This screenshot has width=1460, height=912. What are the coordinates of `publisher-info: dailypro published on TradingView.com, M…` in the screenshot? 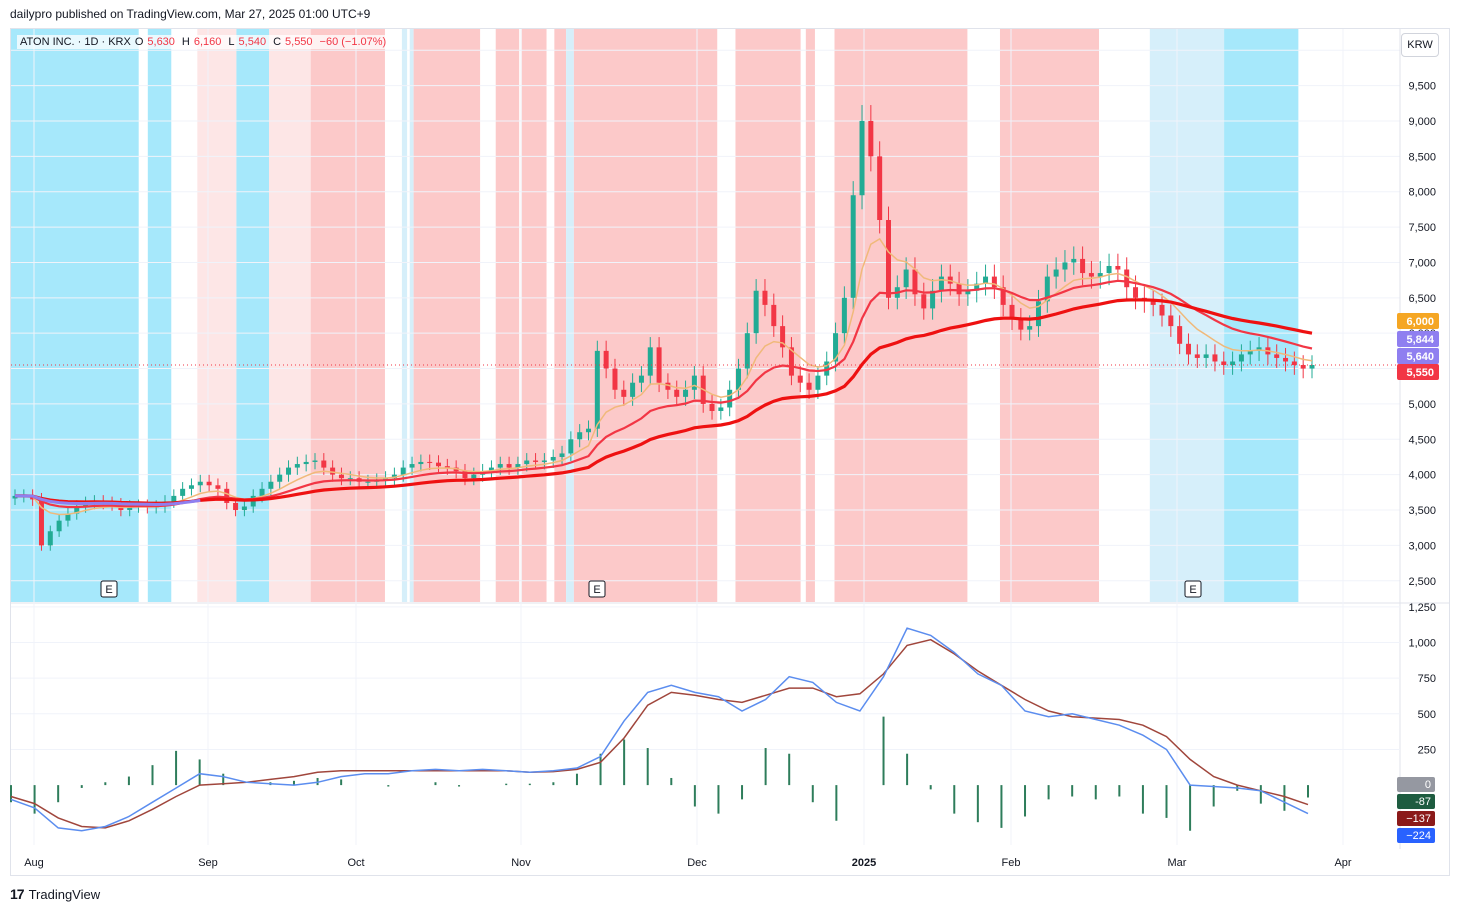 It's located at (190, 14).